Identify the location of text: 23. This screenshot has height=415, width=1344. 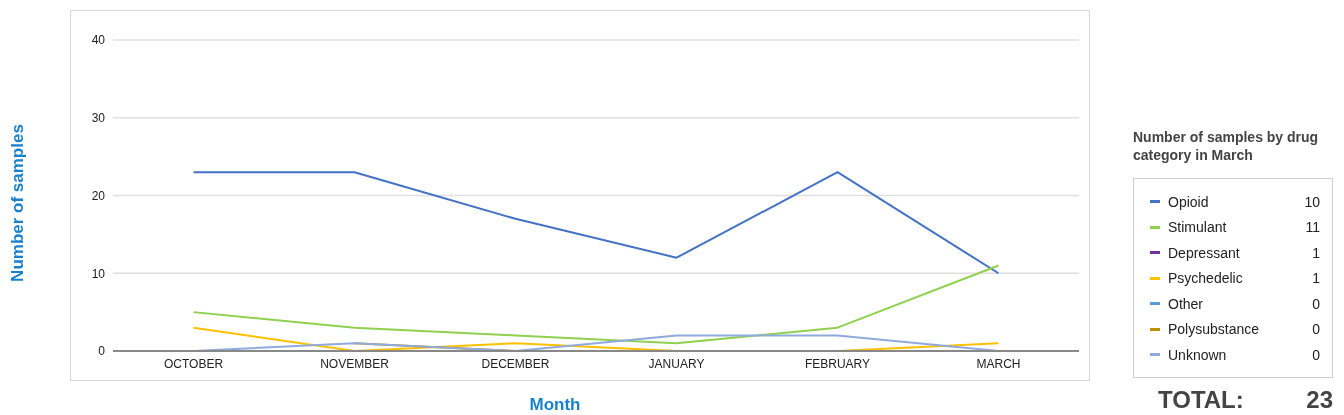
(1319, 400).